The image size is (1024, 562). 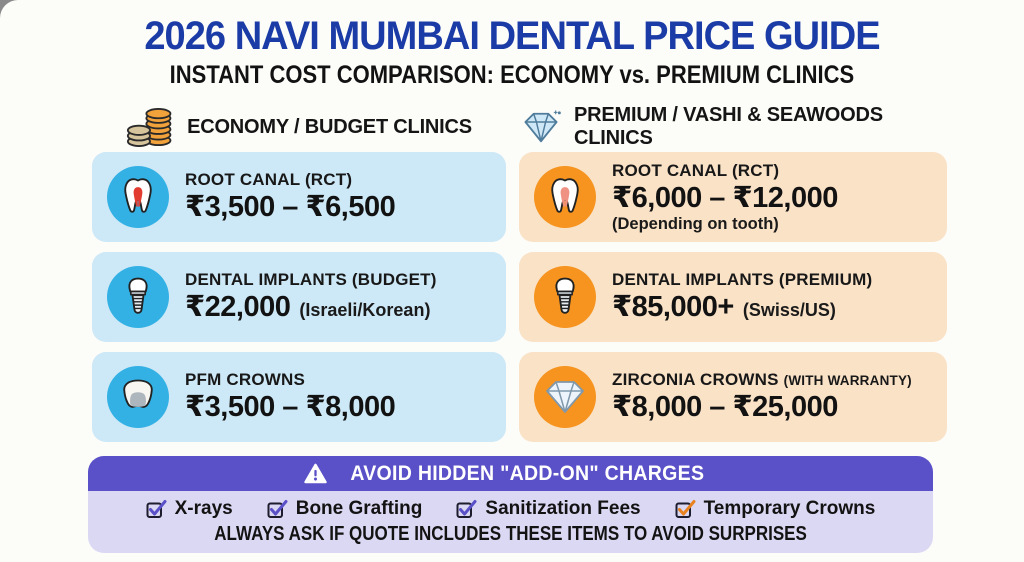 I want to click on addon-checklist: X-rays Bone Grafting, so click(x=510, y=509).